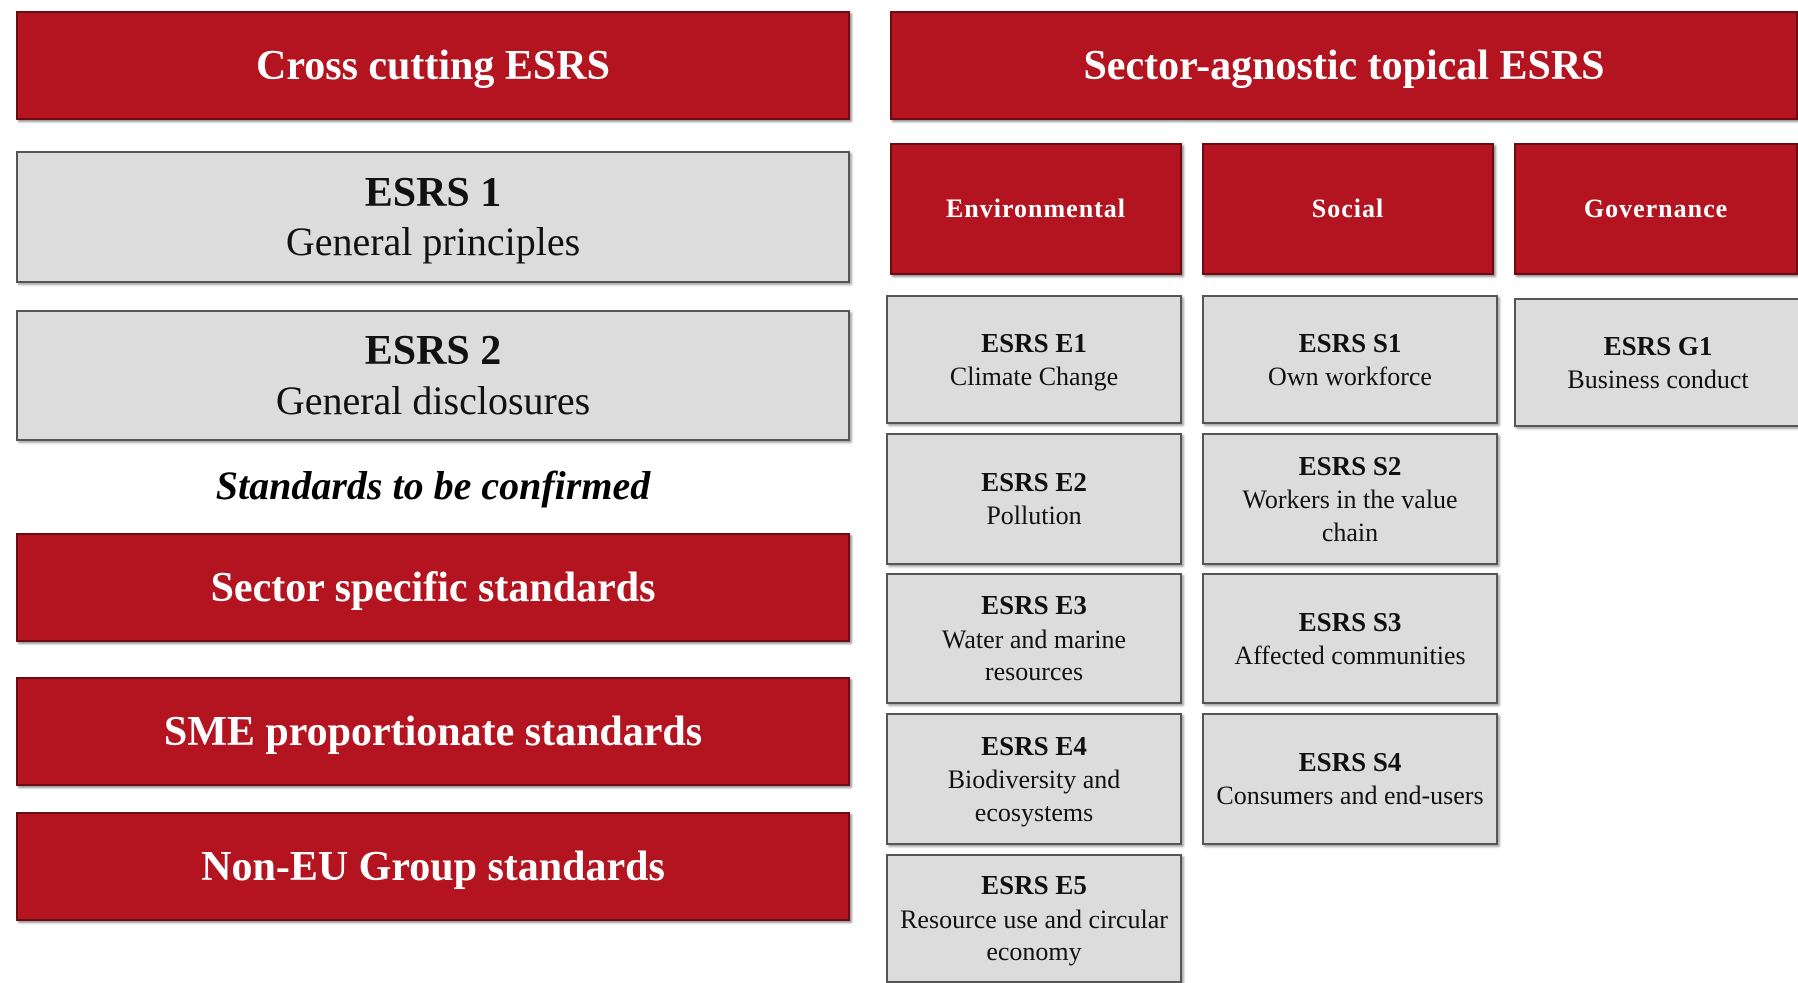 Image resolution: width=1798 pixels, height=983 pixels. Describe the element at coordinates (1350, 779) in the screenshot. I see `topic-box: ESRS S4 Consumers and end-users` at that location.